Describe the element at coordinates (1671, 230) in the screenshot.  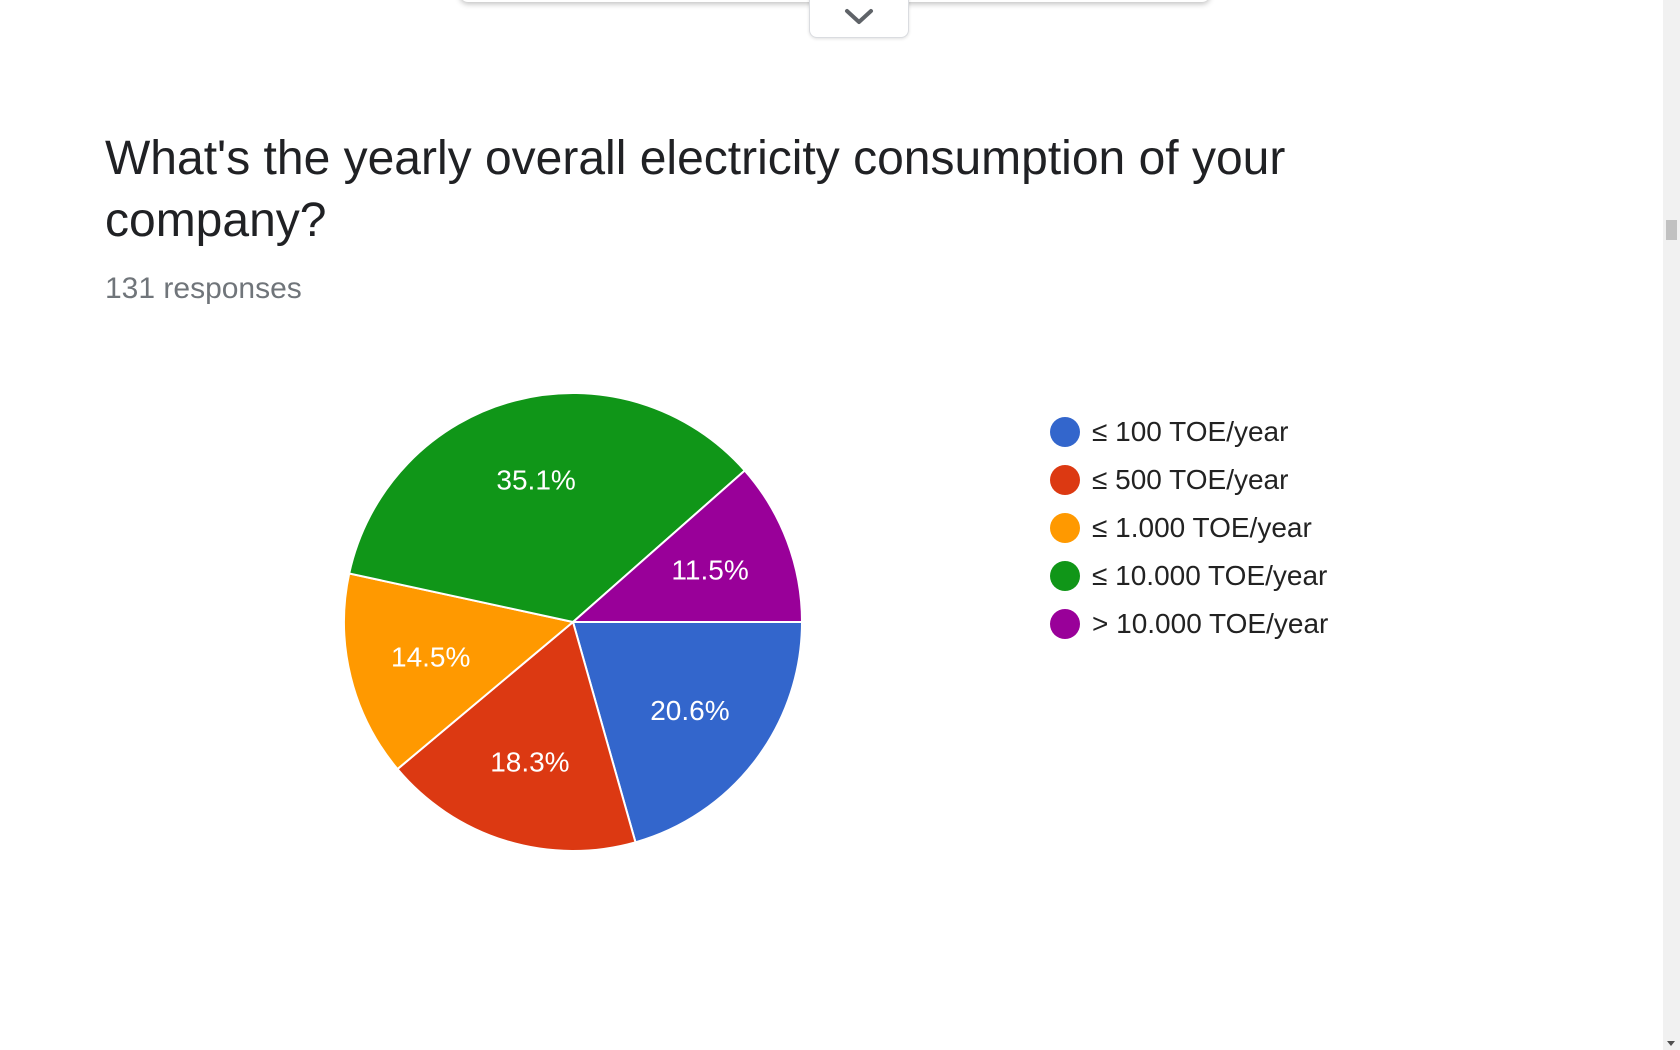
I see `scrollbar-thumb` at that location.